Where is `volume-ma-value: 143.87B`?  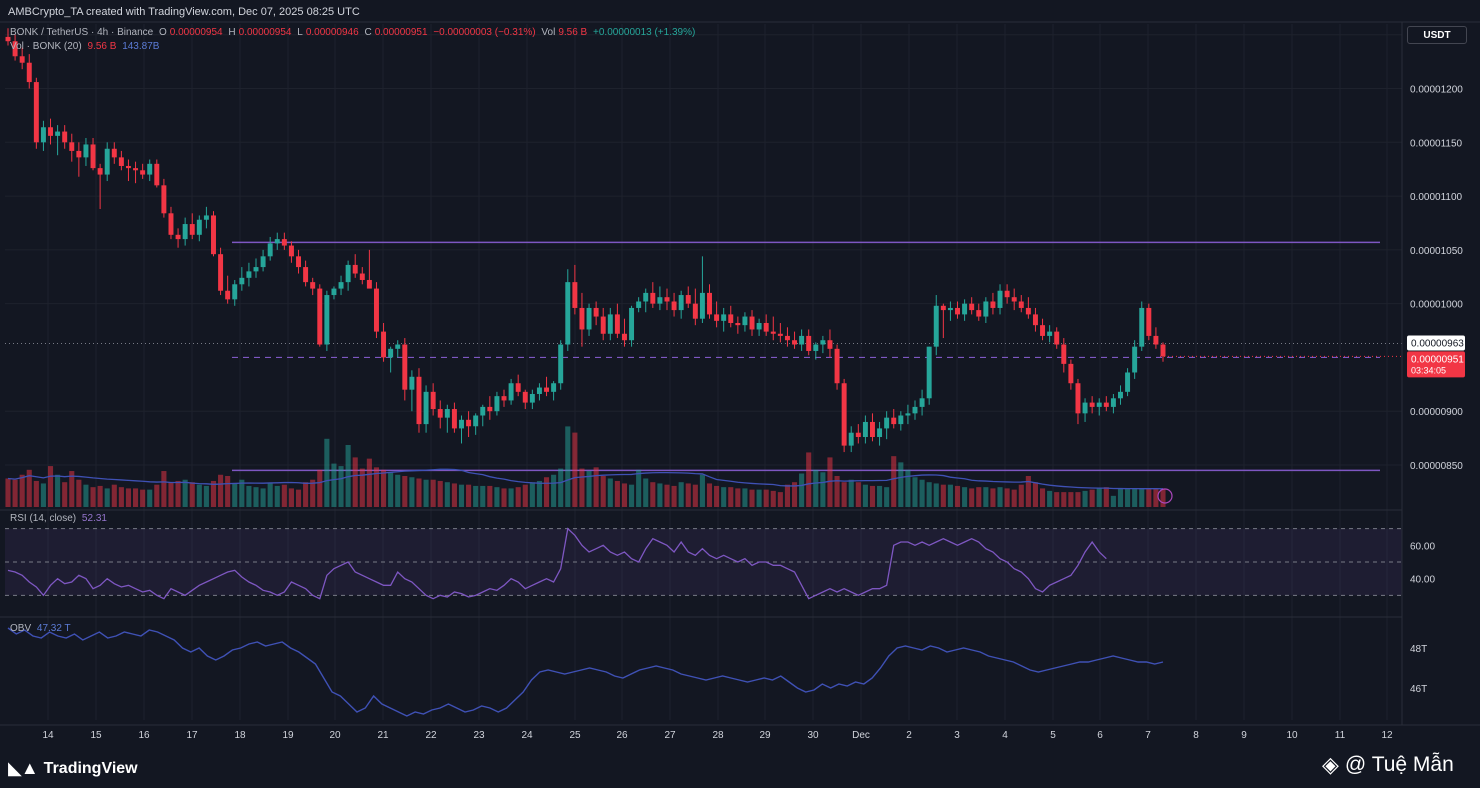 volume-ma-value: 143.87B is located at coordinates (141, 46).